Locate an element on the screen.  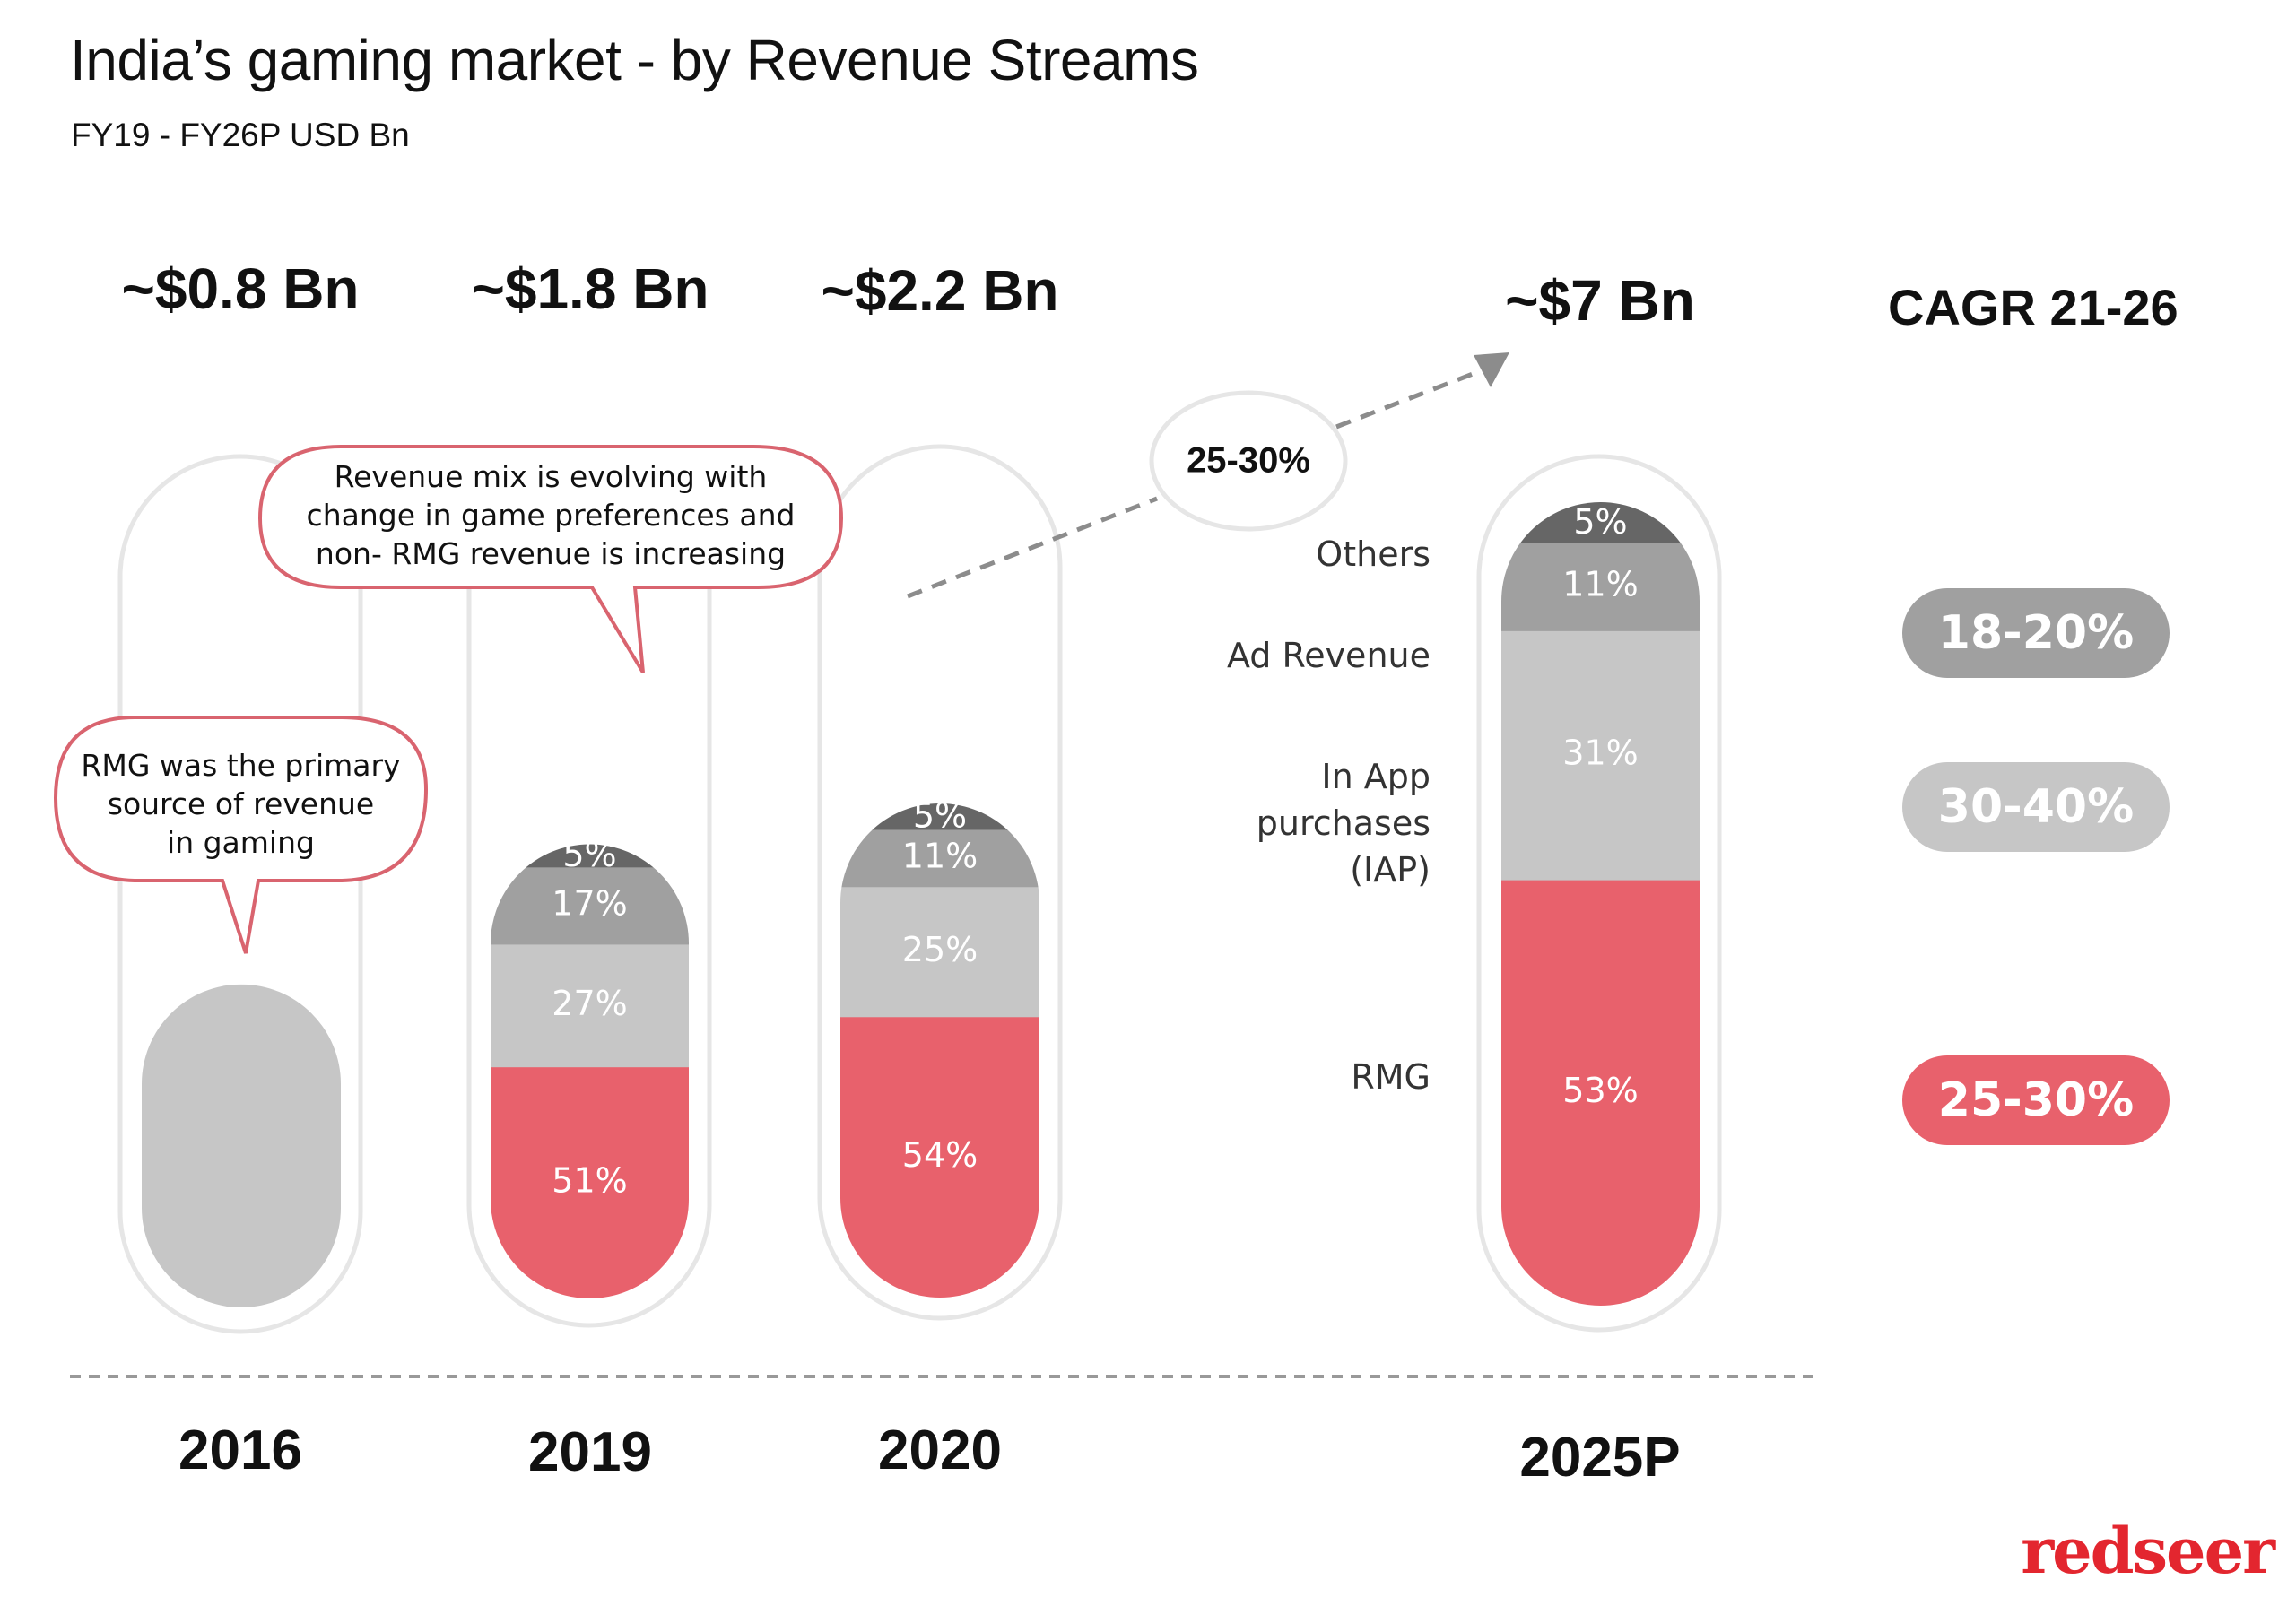
growth-arrow: 25-30% is located at coordinates (1208, 475).